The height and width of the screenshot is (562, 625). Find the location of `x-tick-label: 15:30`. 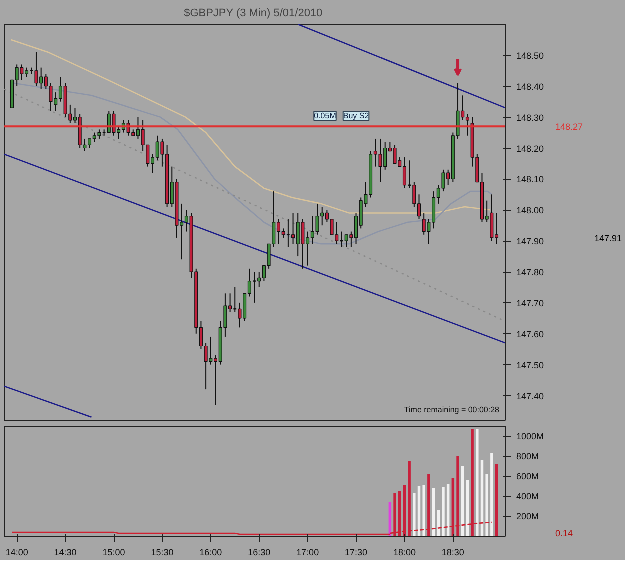

x-tick-label: 15:30 is located at coordinates (162, 553).